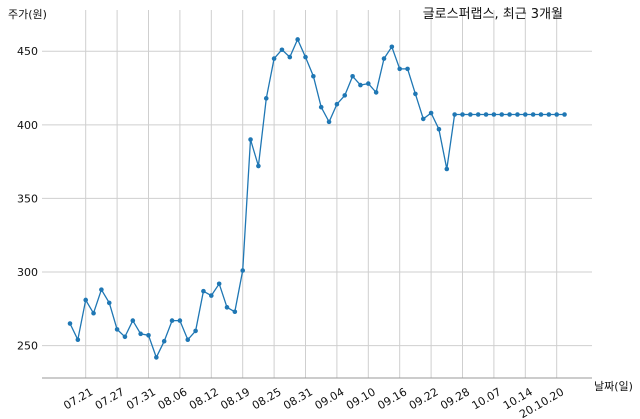 The width and height of the screenshot is (640, 419). I want to click on x-tick-label: 09.10, so click(361, 398).